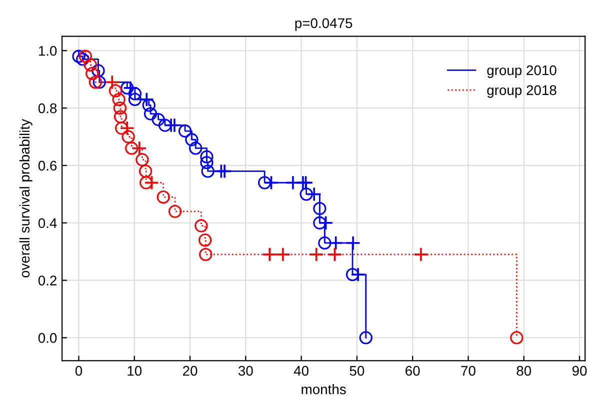 The width and height of the screenshot is (591, 403). Describe the element at coordinates (47, 108) in the screenshot. I see `y-tick-label: 0.8` at that location.